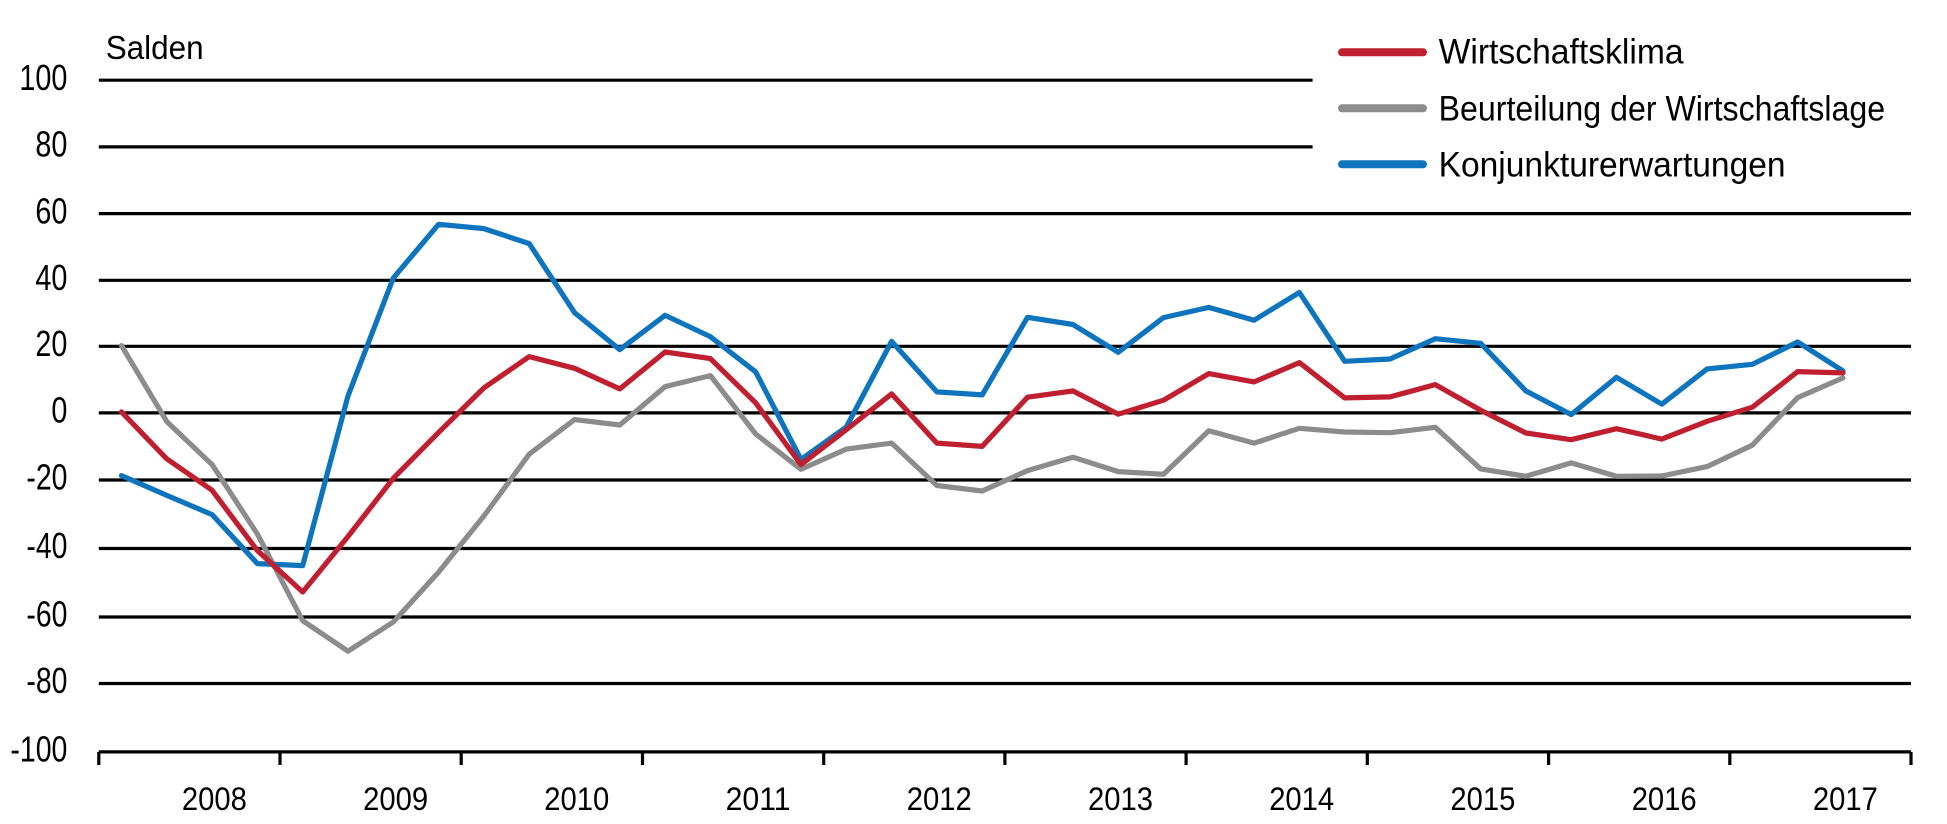 This screenshot has width=1947, height=824. What do you see at coordinates (59, 410) in the screenshot?
I see `svg-text: 0` at bounding box center [59, 410].